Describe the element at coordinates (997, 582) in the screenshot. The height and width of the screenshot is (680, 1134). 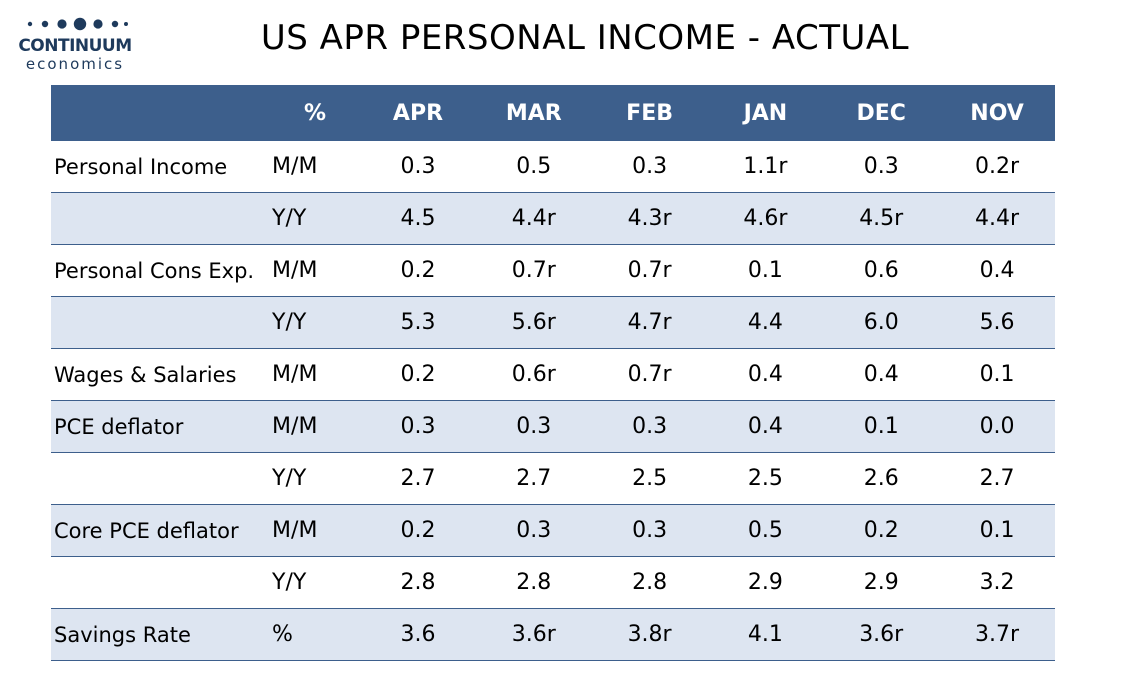
I see `table-cell: 3.2` at that location.